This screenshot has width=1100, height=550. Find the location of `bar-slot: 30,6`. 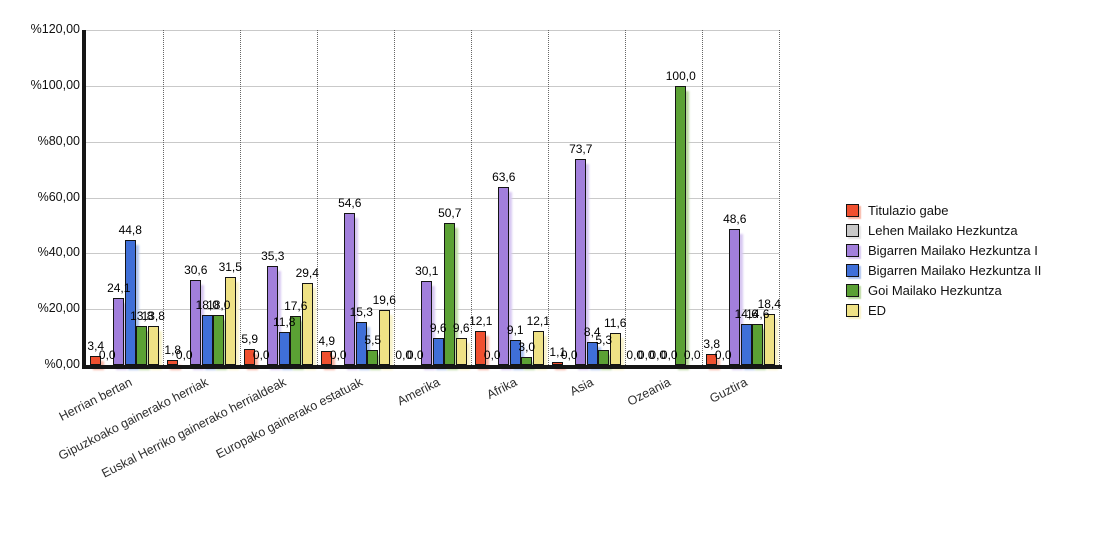

bar-slot: 30,6 is located at coordinates (195, 197).